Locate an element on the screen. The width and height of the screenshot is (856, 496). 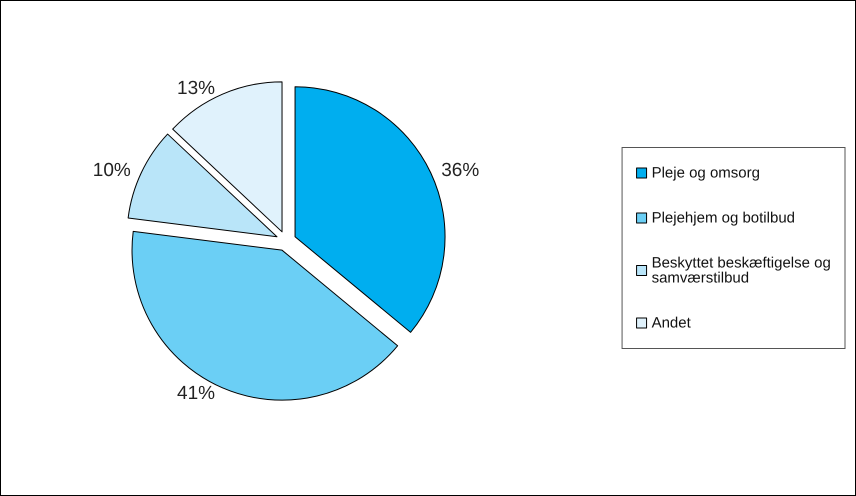
legend-label: Beskyttet beskæftigelse og samværstilbud is located at coordinates (744, 270).